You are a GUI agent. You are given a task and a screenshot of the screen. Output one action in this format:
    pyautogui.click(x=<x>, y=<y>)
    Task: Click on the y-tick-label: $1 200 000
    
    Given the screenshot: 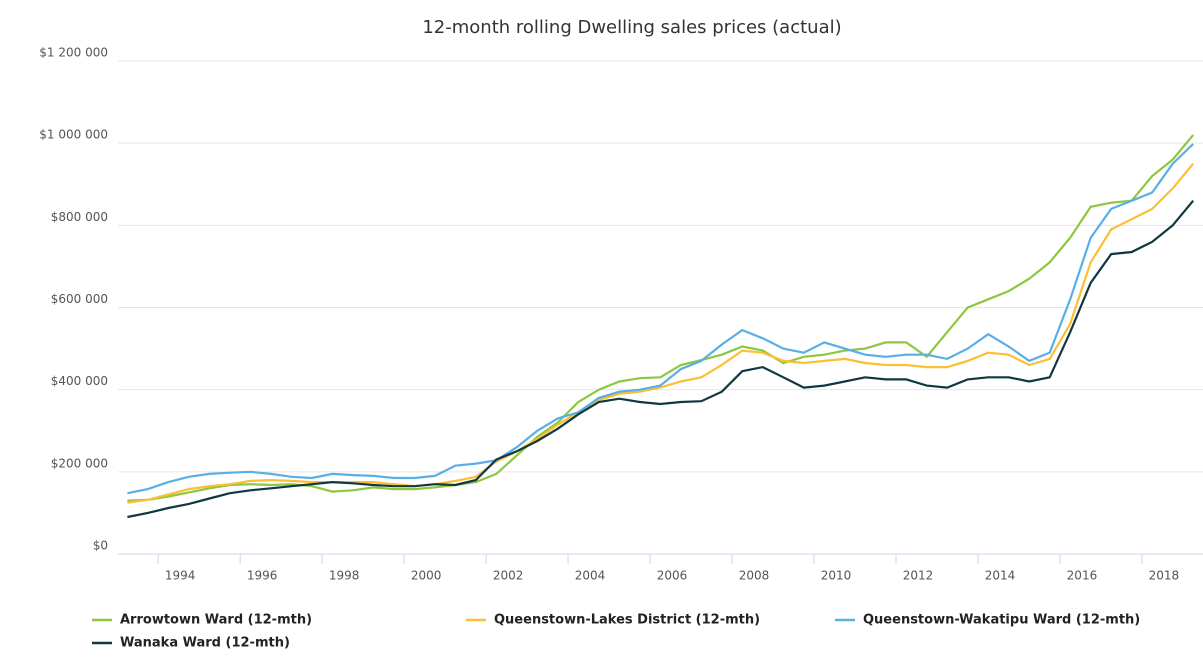 What is the action you would take?
    pyautogui.click(x=73, y=53)
    